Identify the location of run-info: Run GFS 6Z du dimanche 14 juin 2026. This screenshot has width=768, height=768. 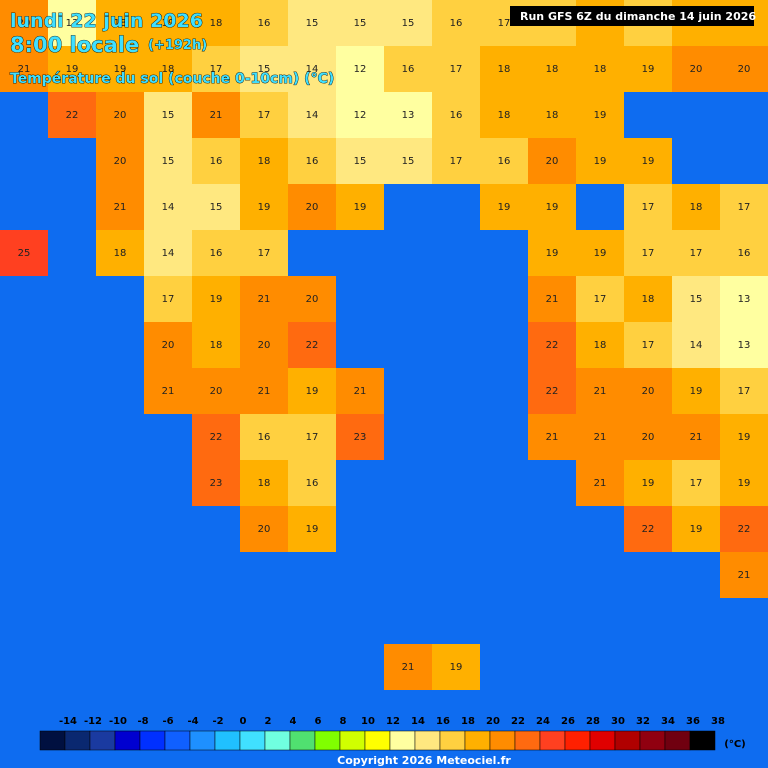
(638, 16).